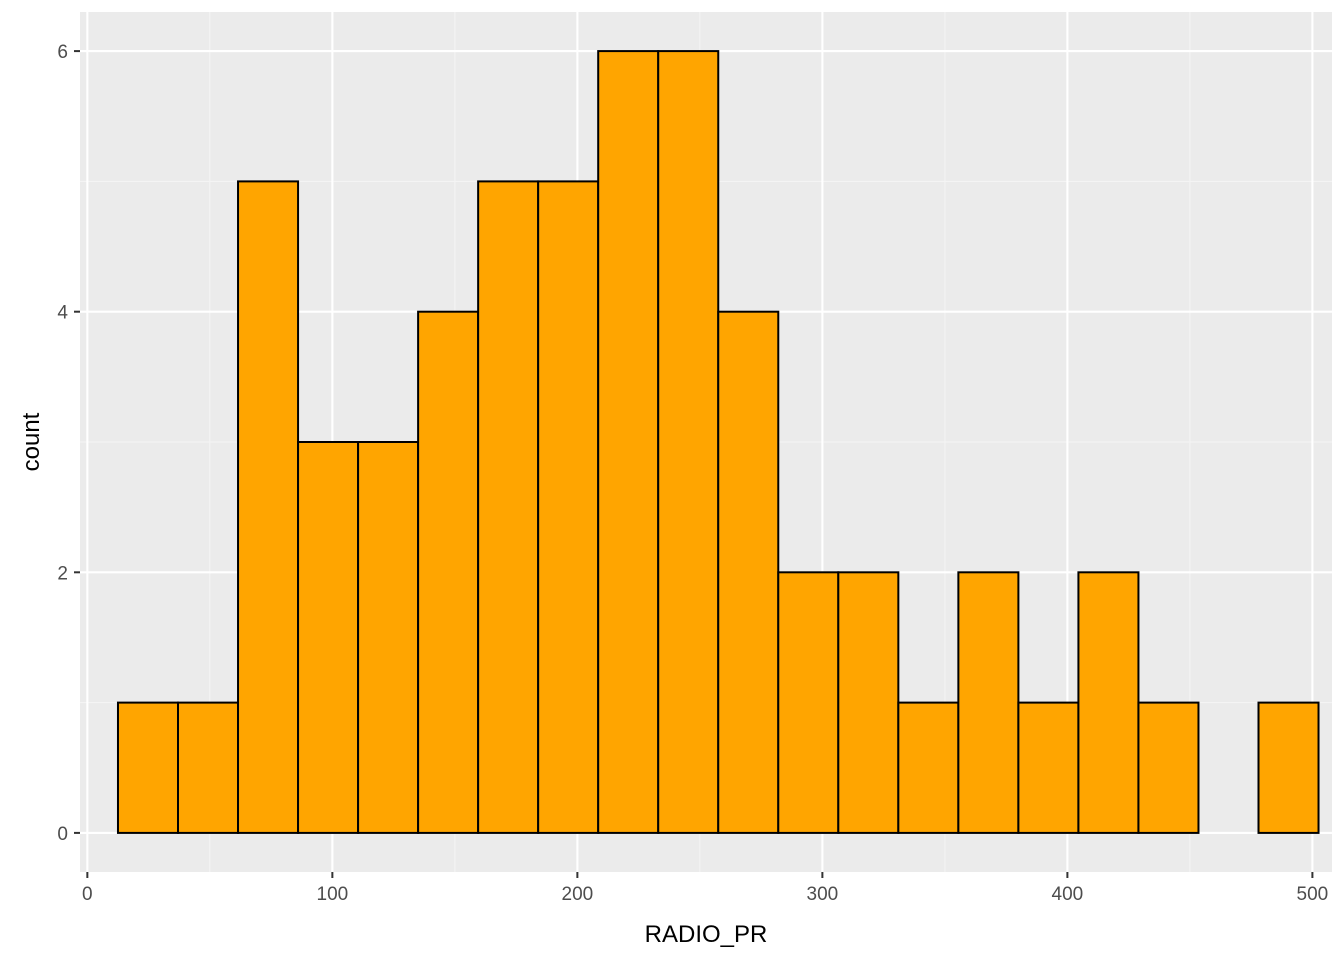  I want to click on y-tick-label: 6, so click(62, 52).